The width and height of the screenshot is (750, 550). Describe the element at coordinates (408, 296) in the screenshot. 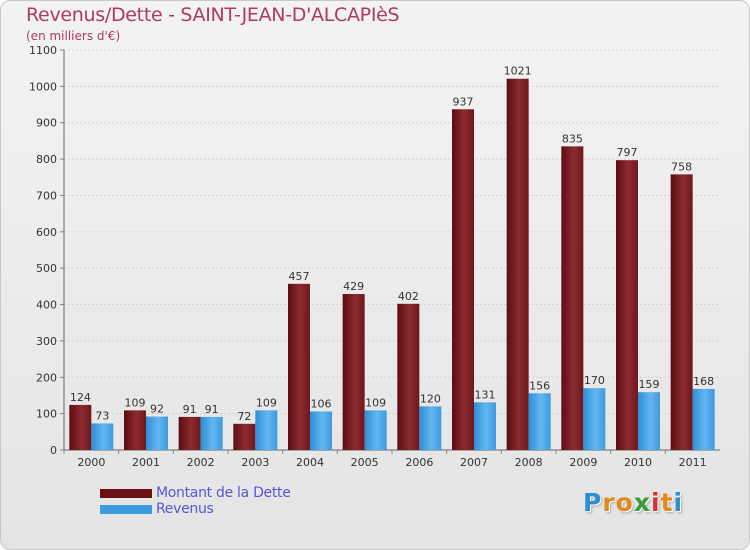

I see `data-label: 402` at that location.